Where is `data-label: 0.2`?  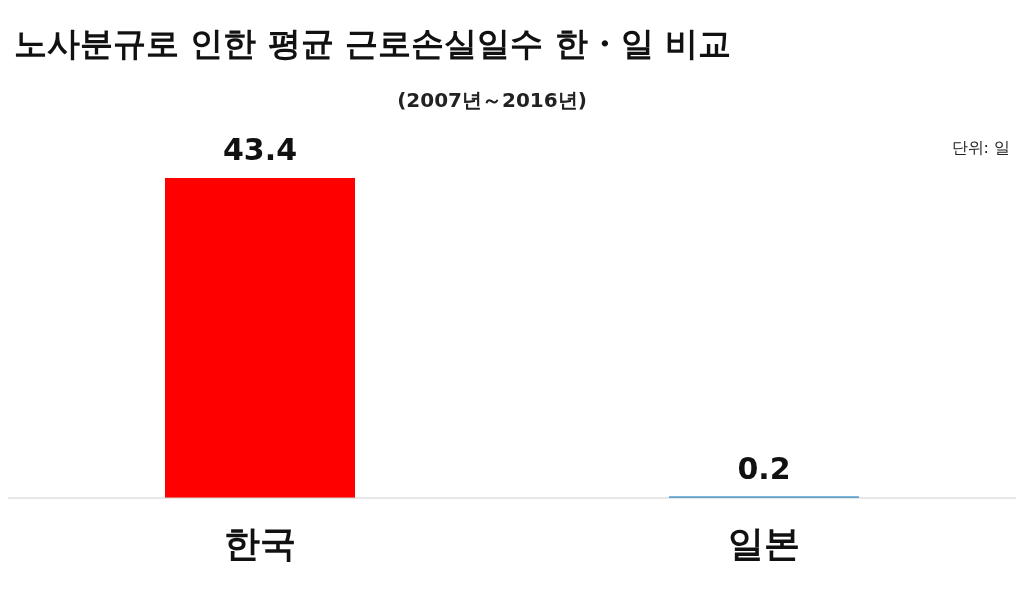
data-label: 0.2 is located at coordinates (764, 468).